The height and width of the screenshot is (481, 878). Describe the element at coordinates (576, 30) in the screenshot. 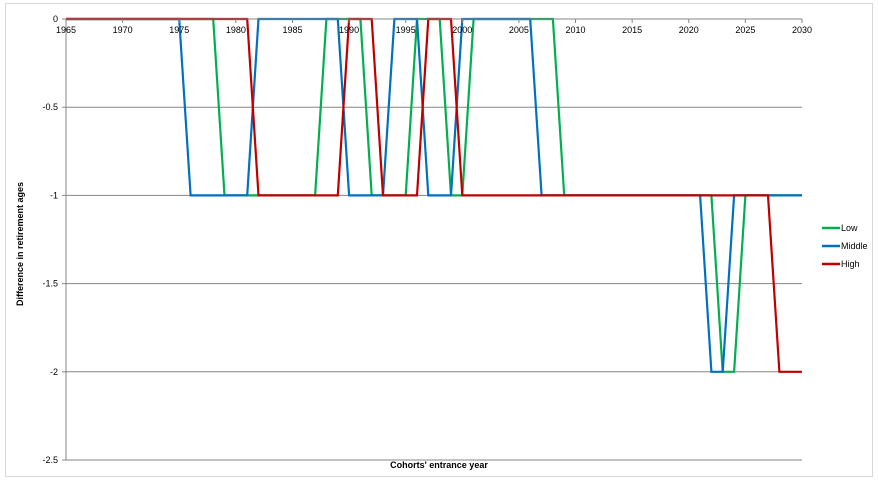

I see `x-tick-label: 2010` at that location.